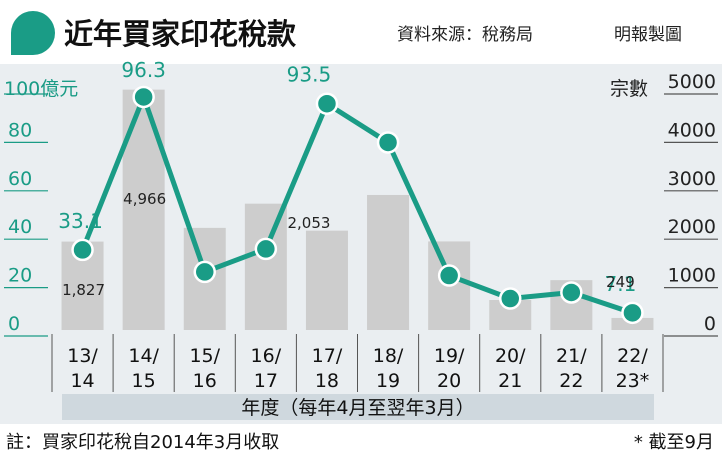  Describe the element at coordinates (571, 292) in the screenshot. I see `tax-point-21/22` at that location.